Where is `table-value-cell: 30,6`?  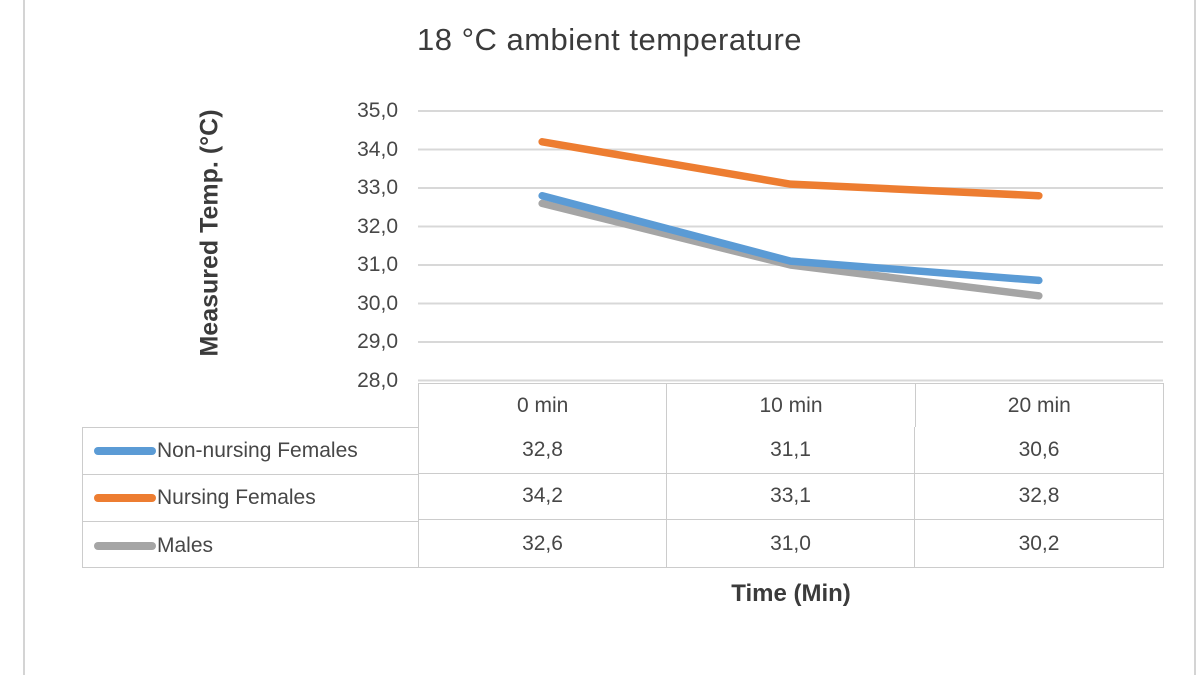 table-value-cell: 30,6 is located at coordinates (1039, 450).